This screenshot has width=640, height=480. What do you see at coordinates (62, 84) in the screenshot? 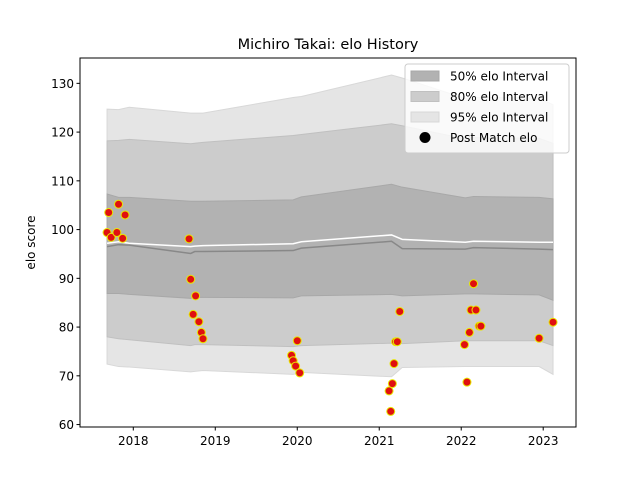
I see `y-tick-label: 130` at bounding box center [62, 84].